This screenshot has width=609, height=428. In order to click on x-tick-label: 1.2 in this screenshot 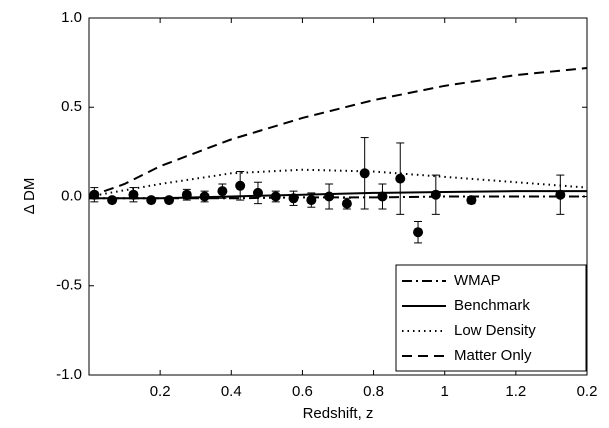, I will do `click(515, 391)`.